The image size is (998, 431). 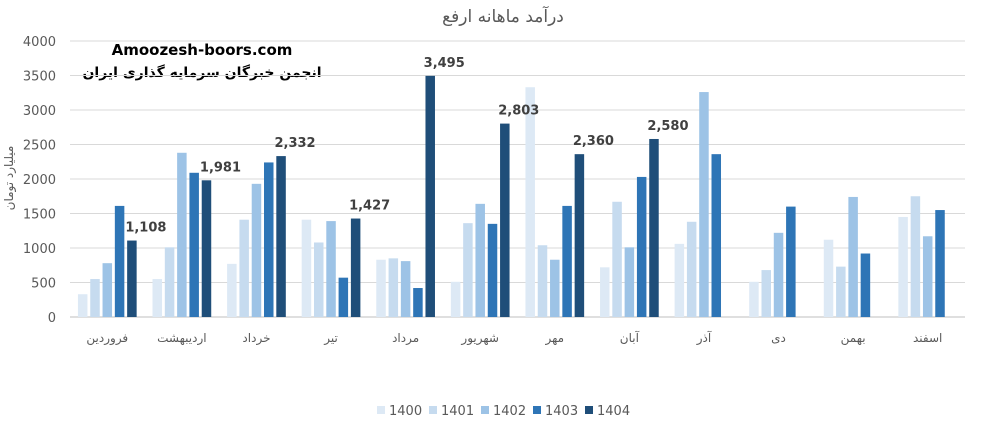 What do you see at coordinates (479, 338) in the screenshot?
I see `category-label: شهریور` at bounding box center [479, 338].